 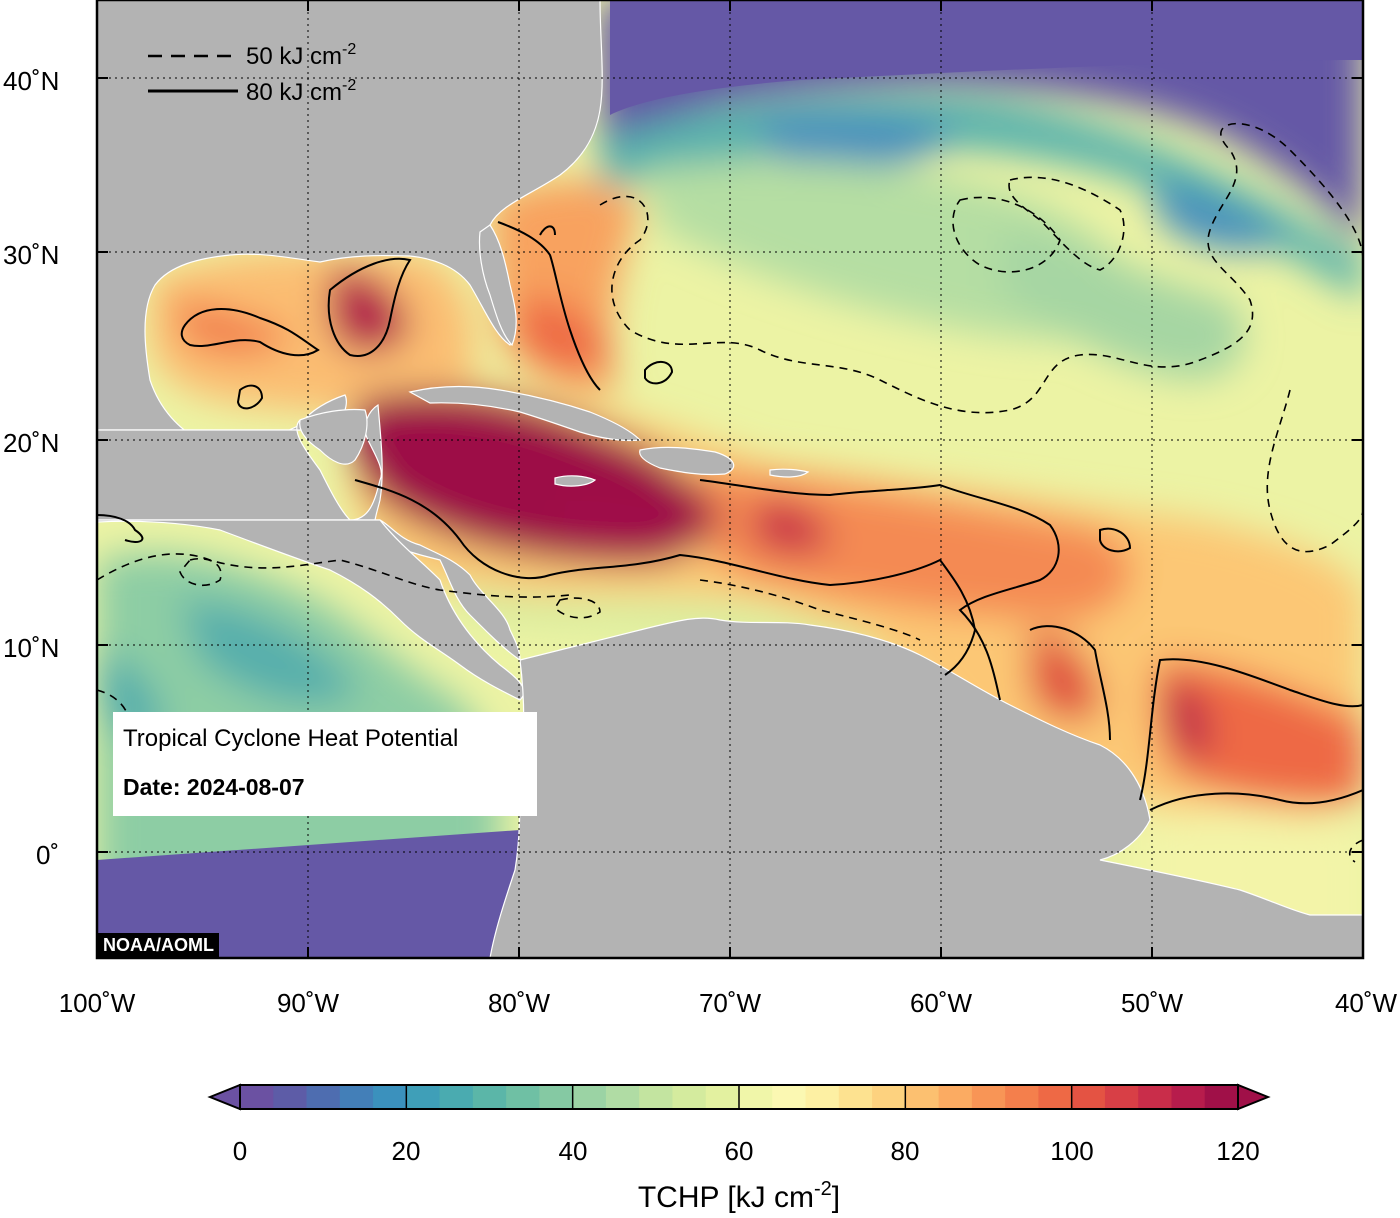 I want to click on colorbar-cells, so click(x=739, y=1097).